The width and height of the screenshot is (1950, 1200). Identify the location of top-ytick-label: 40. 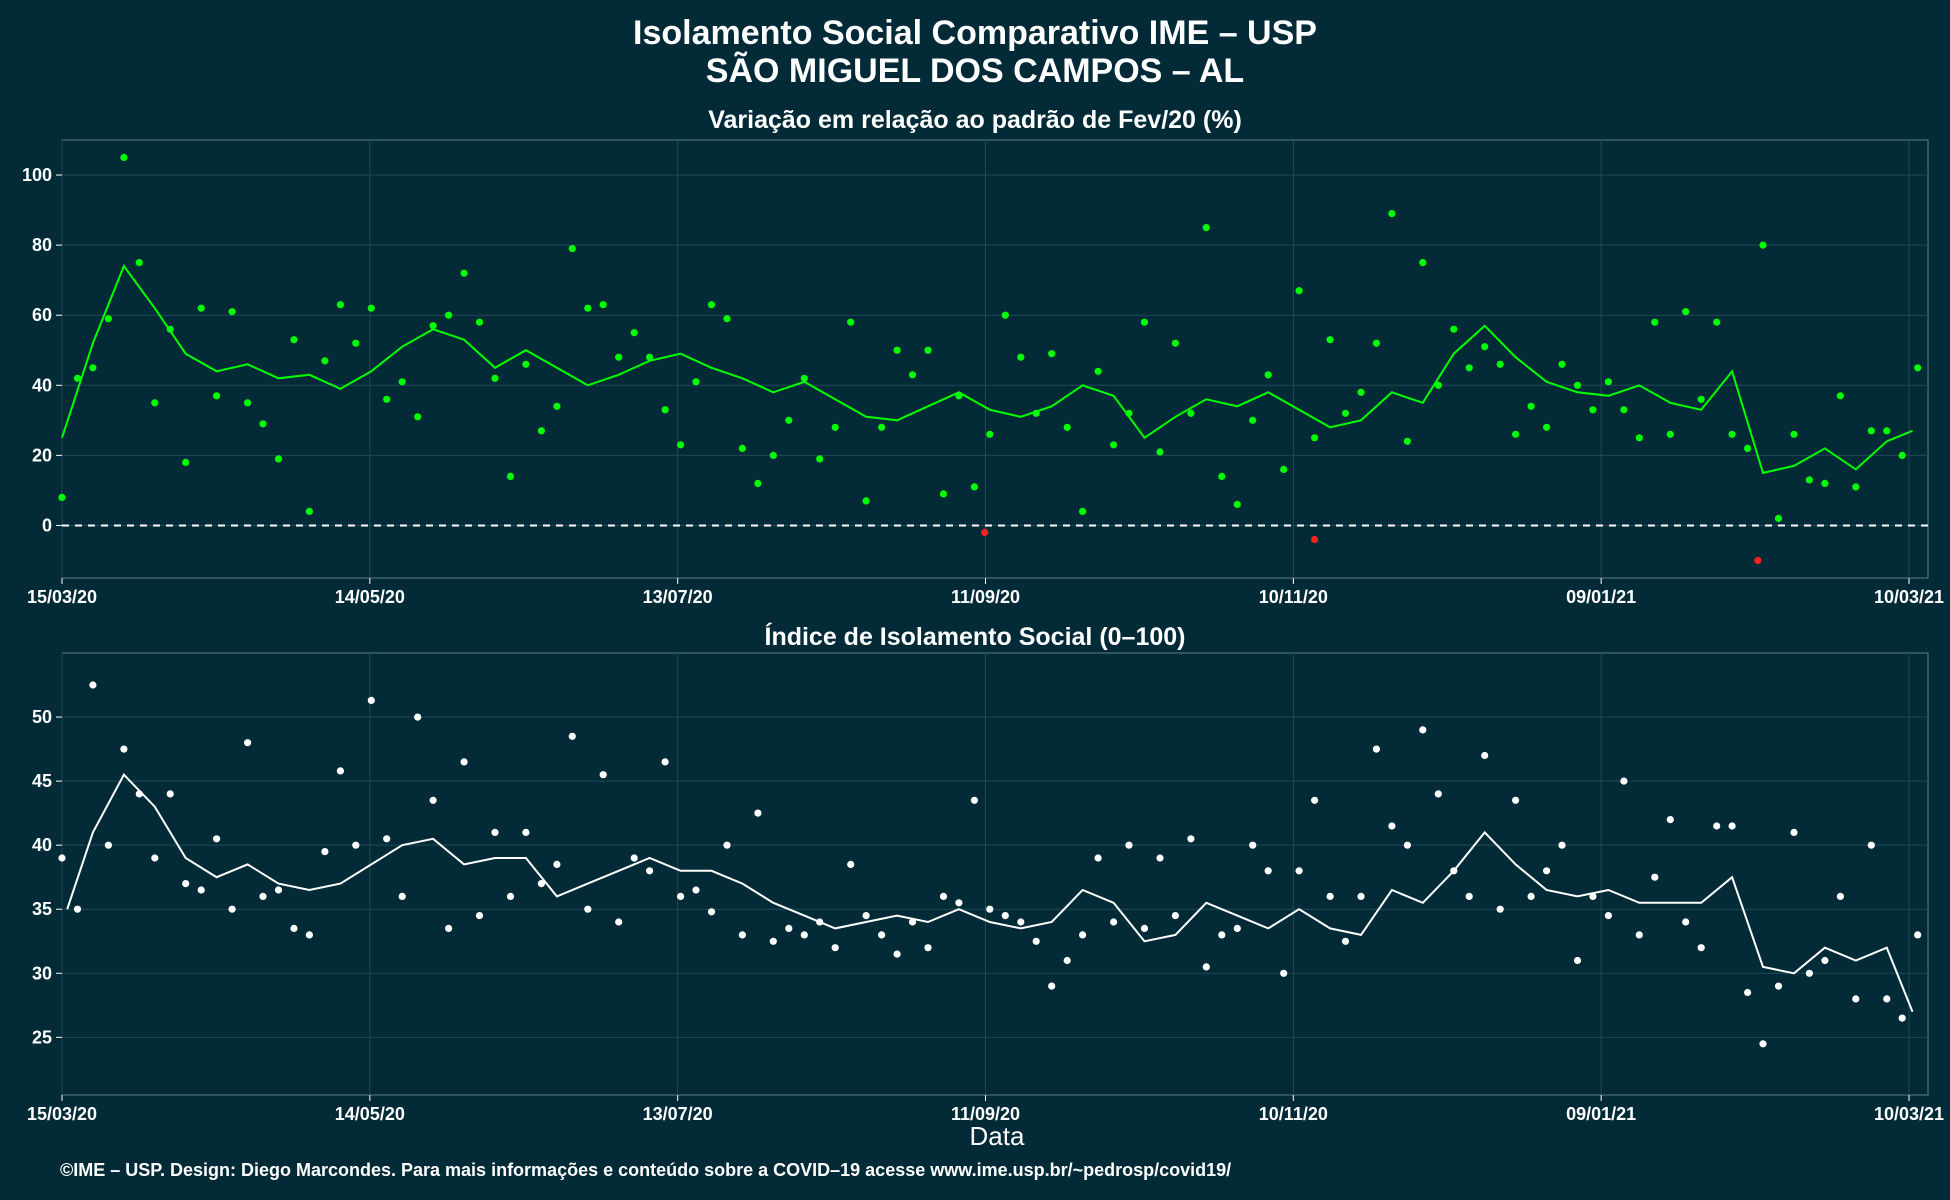
(42, 385).